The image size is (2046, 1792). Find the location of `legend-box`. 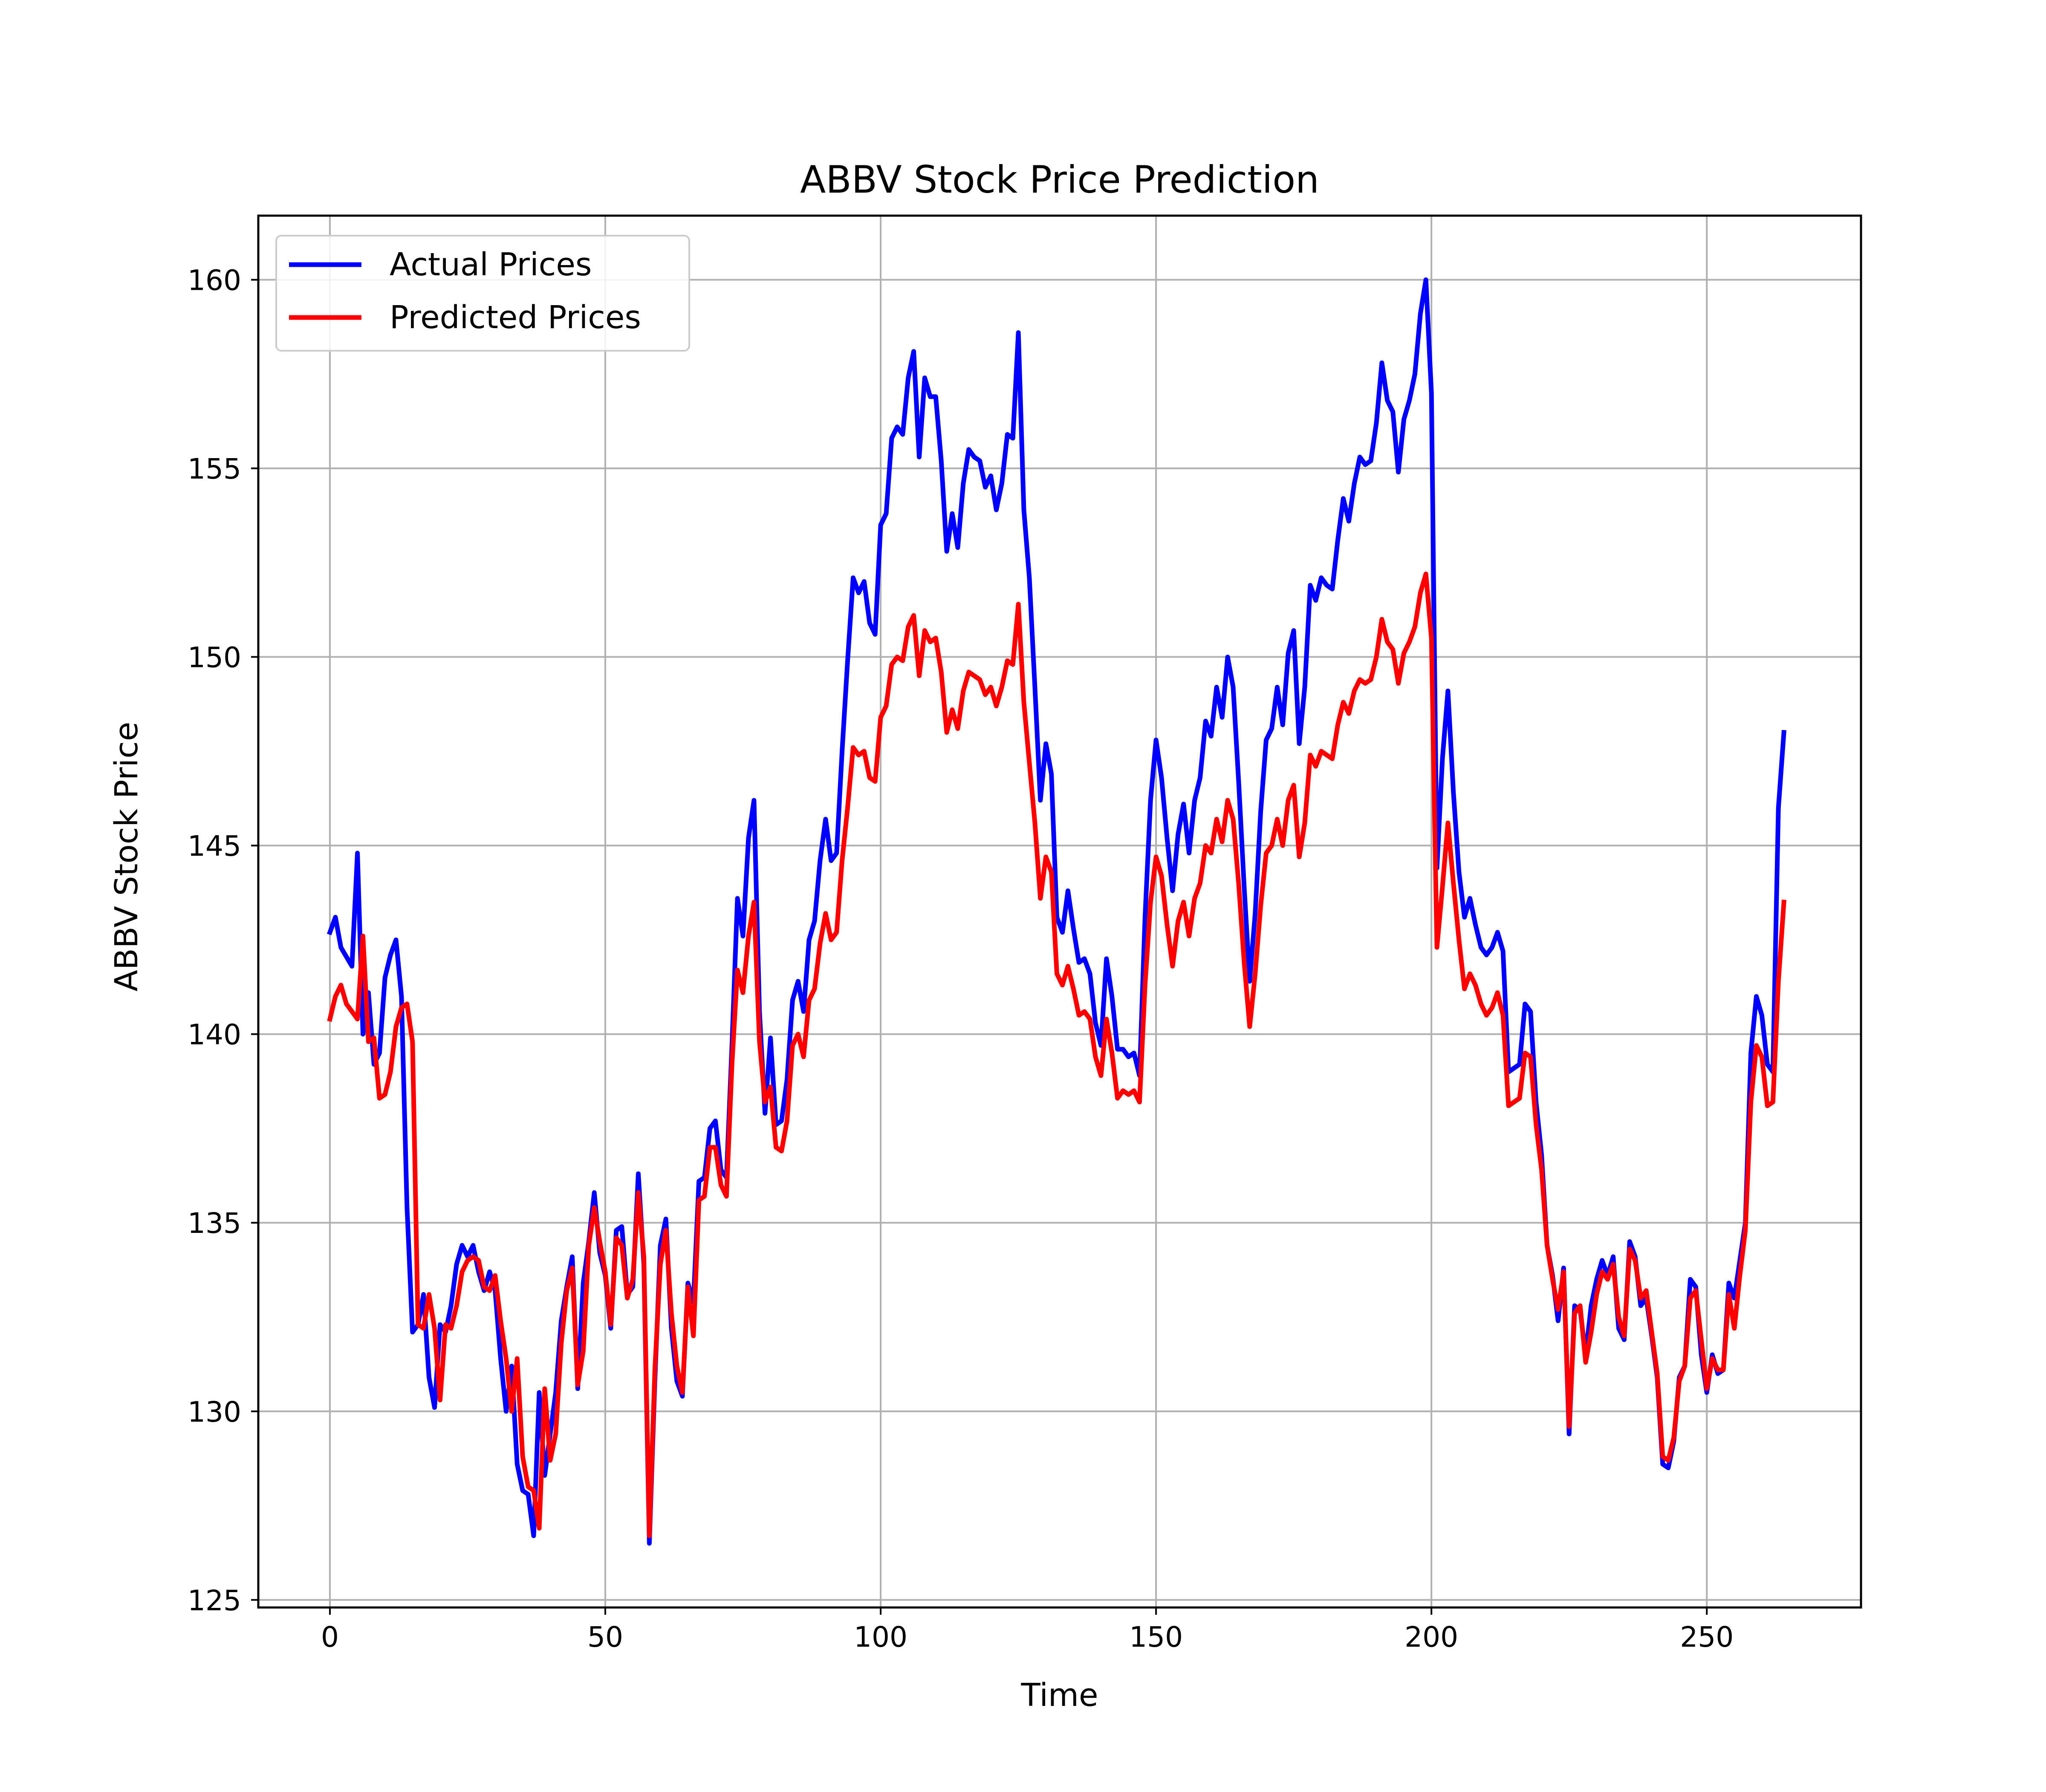

legend-box is located at coordinates (483, 293).